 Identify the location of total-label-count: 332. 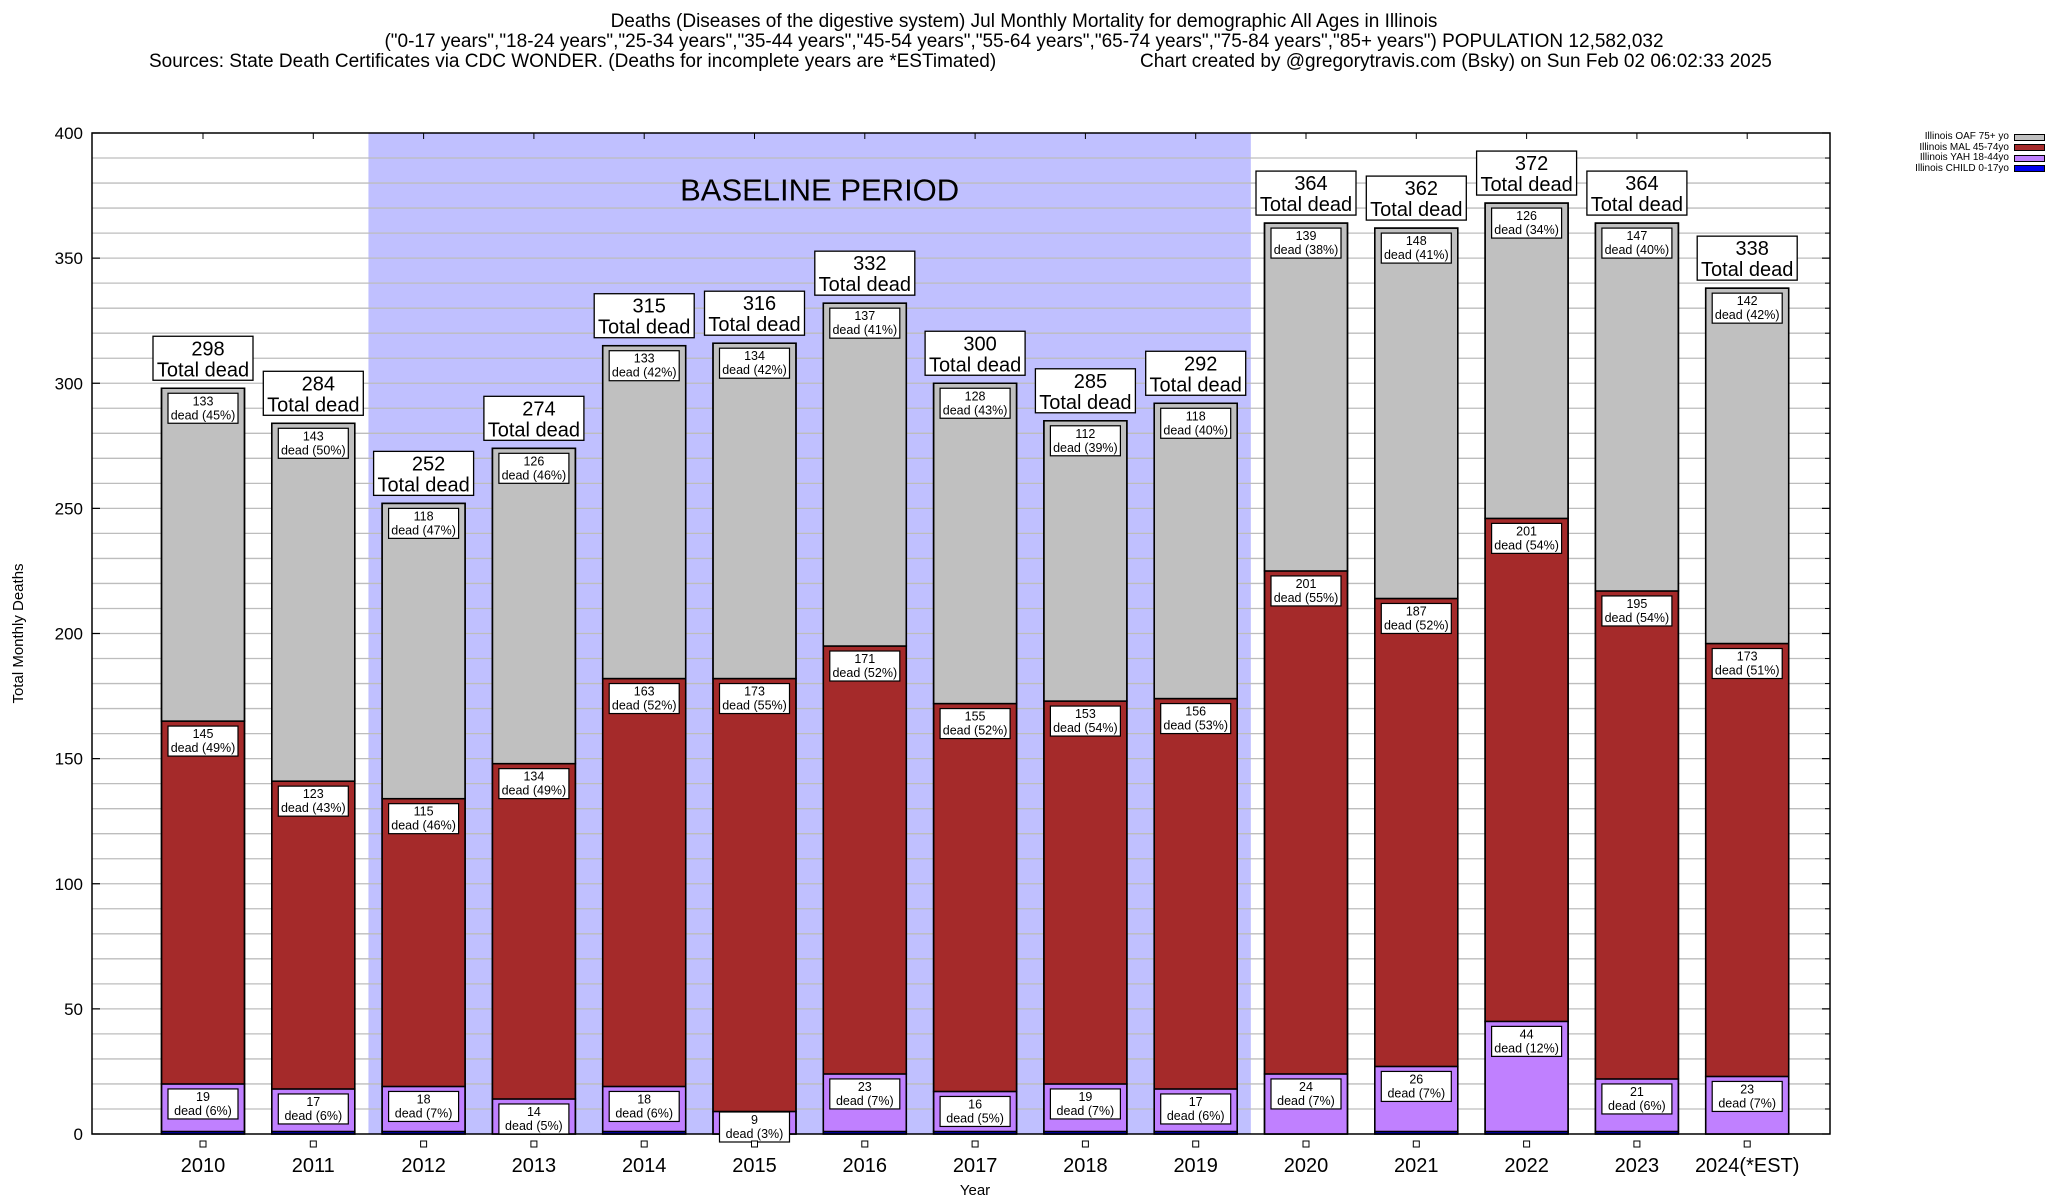
(869, 264).